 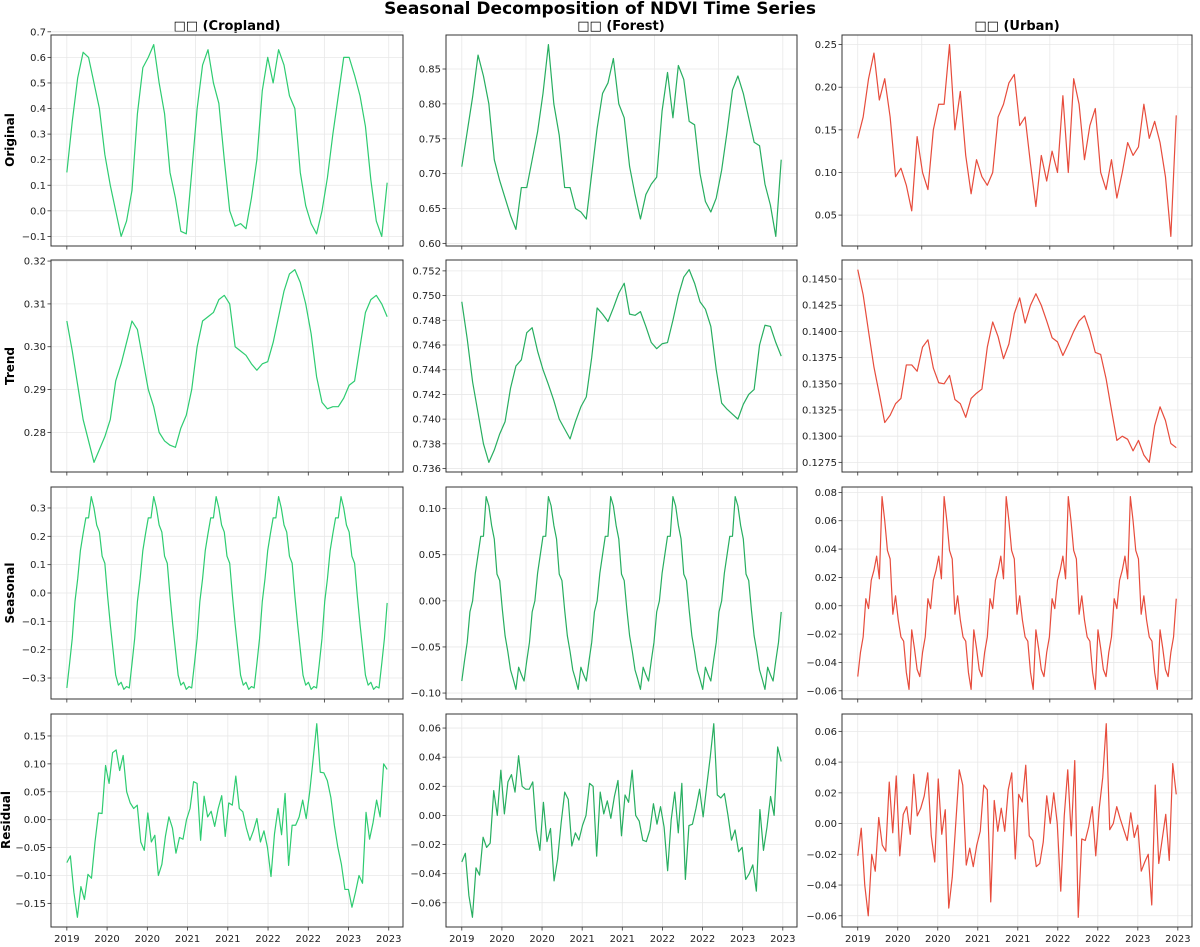 What do you see at coordinates (430, 244) in the screenshot?
I see `y-tick-label: 0.60` at bounding box center [430, 244].